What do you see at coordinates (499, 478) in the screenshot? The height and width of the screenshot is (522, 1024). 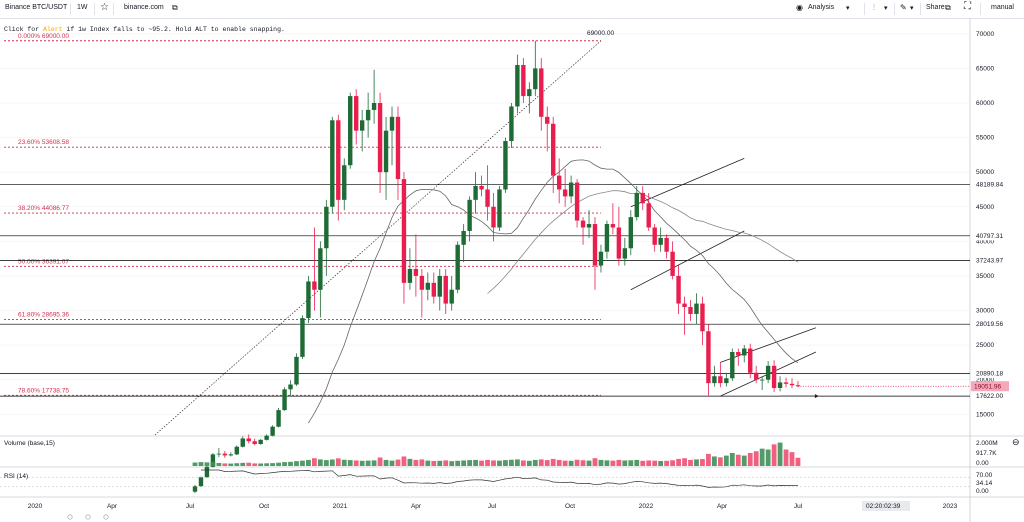 I see `rsi-line` at bounding box center [499, 478].